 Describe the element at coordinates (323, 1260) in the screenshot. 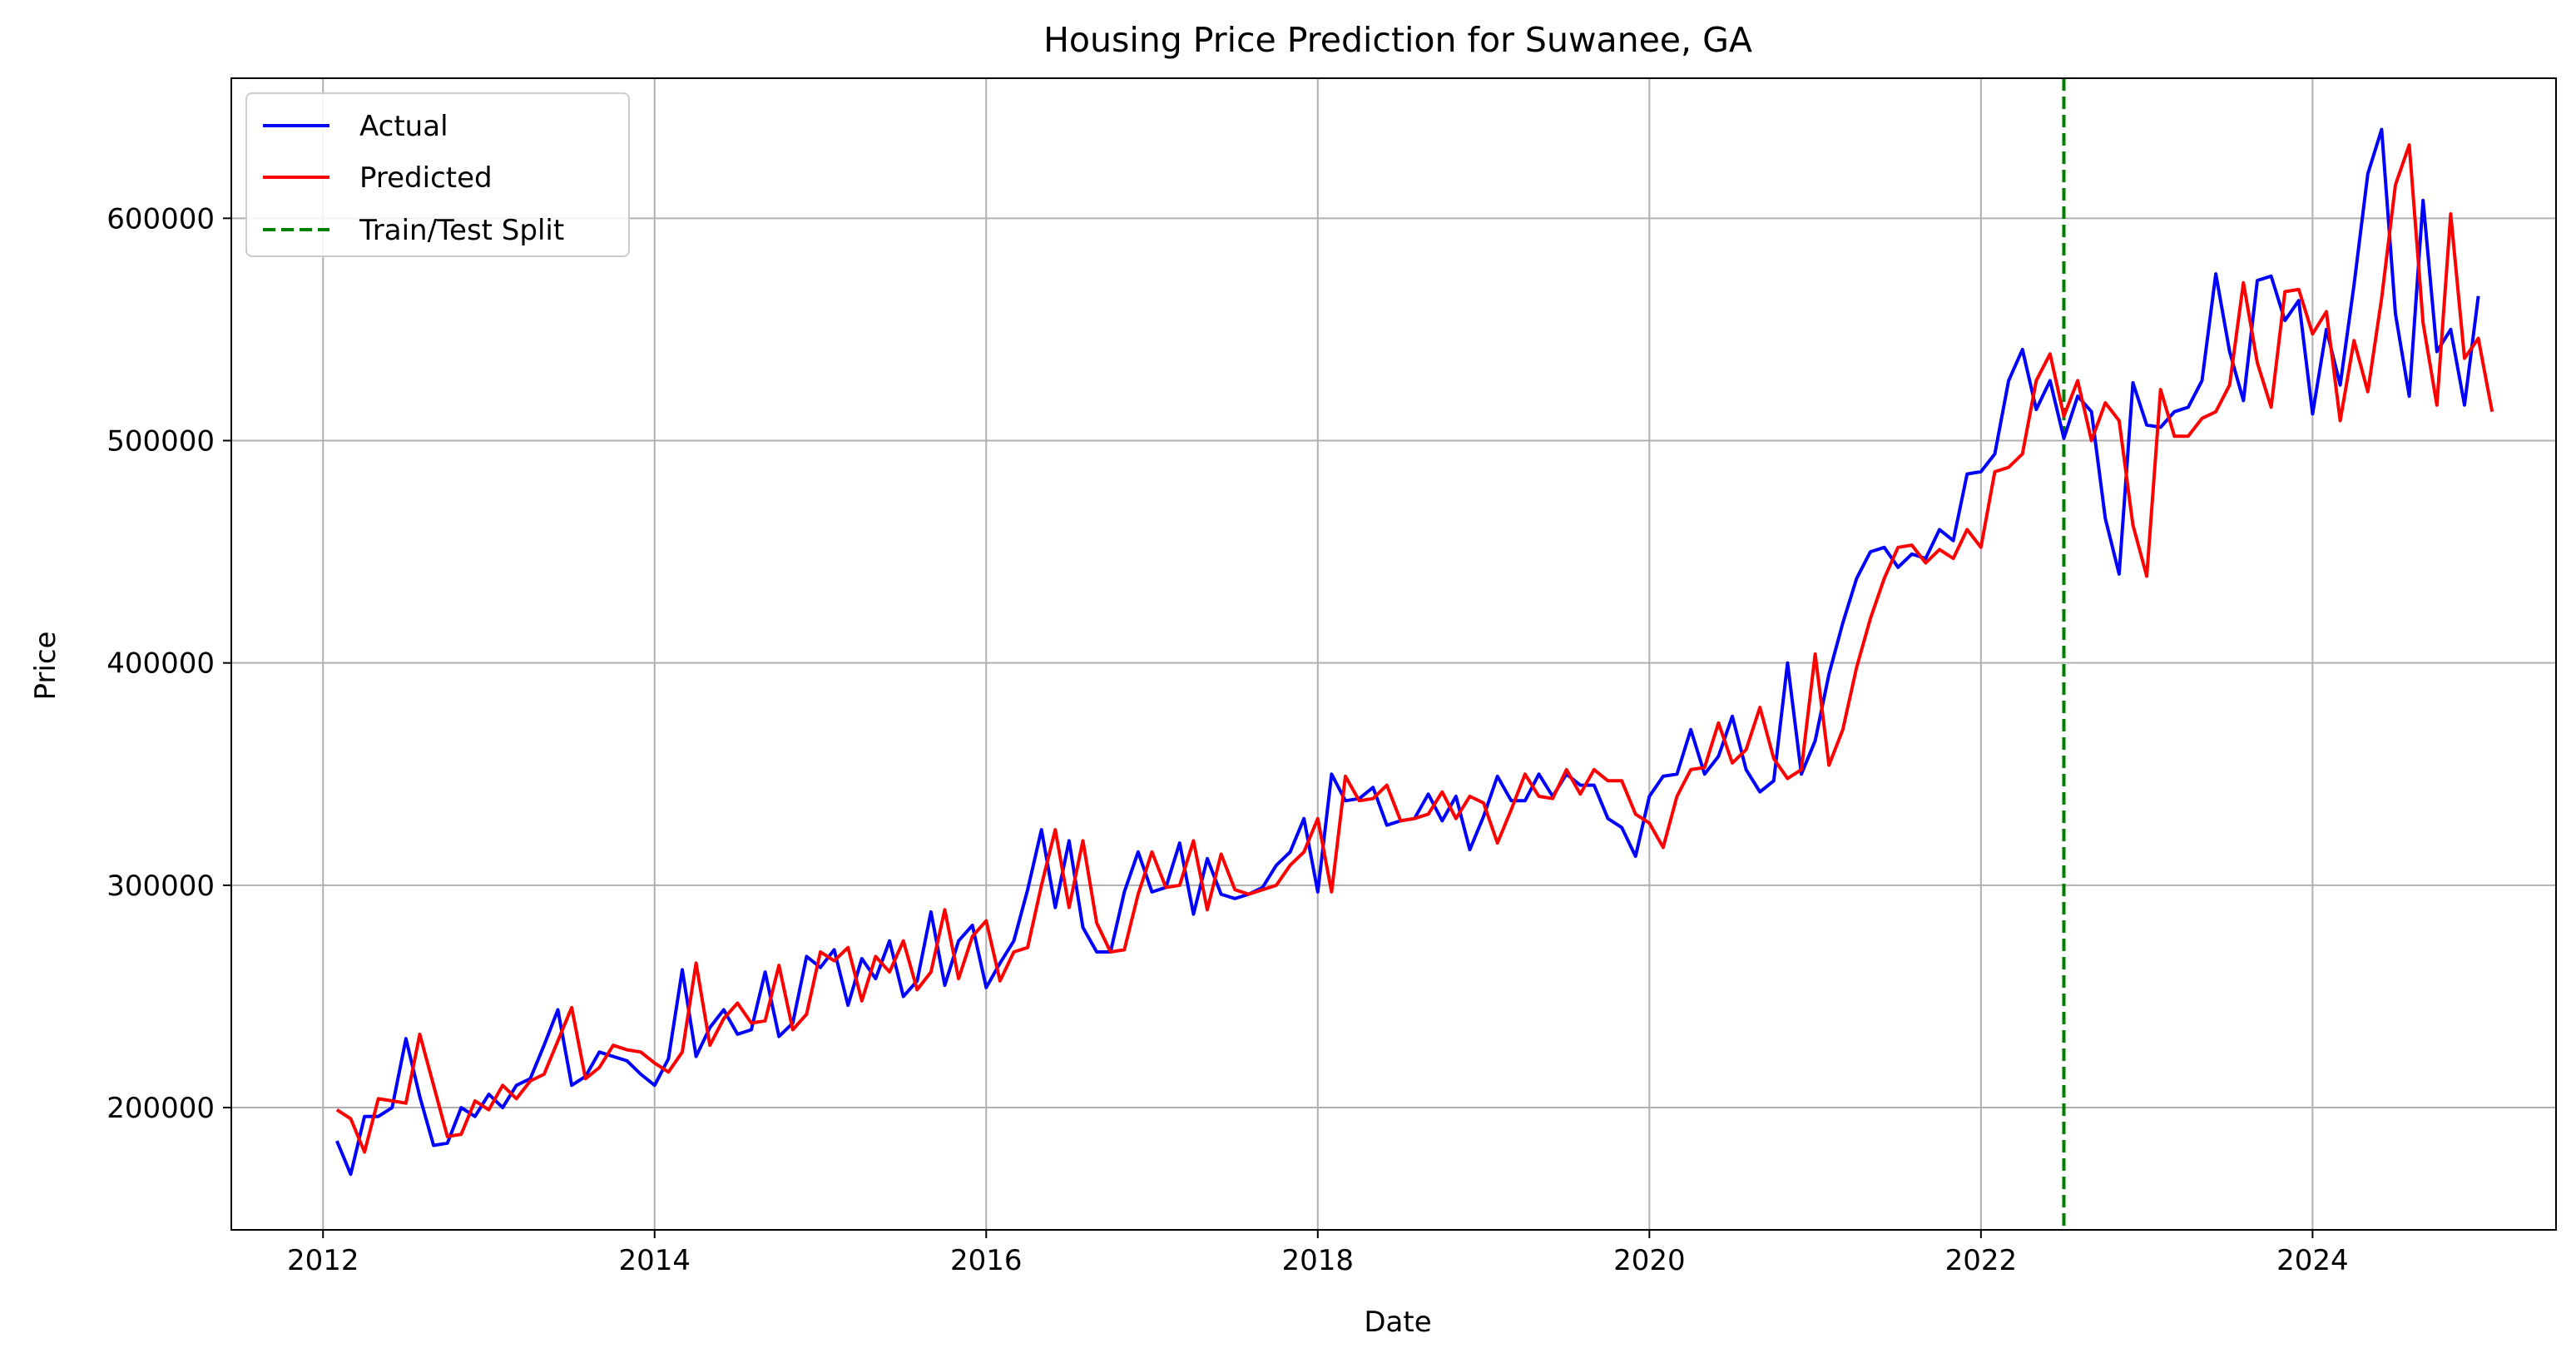

I see `x-tick-label: 2012` at that location.